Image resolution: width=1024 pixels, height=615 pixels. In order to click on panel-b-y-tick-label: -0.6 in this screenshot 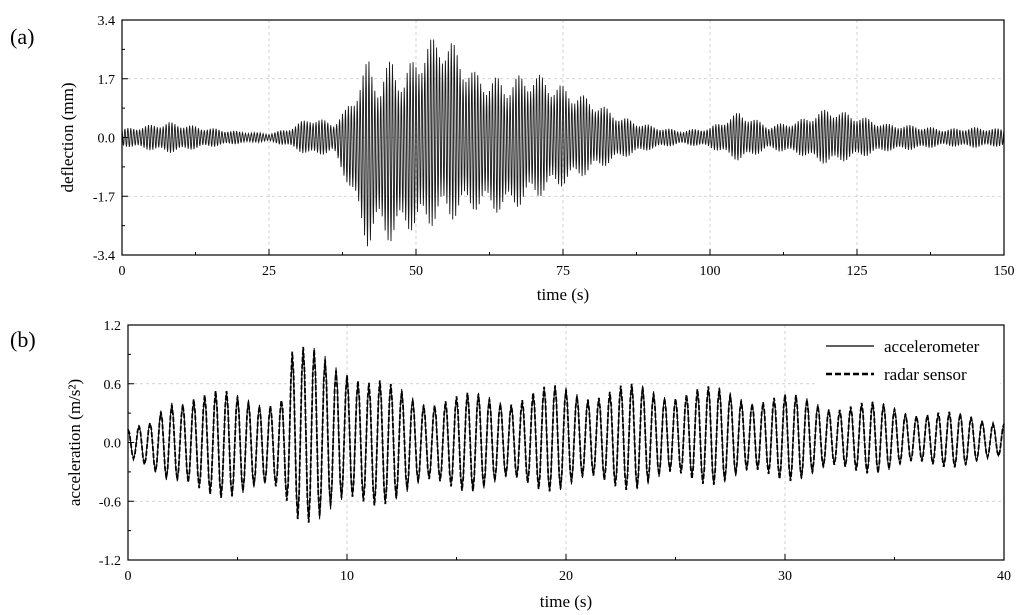, I will do `click(110, 502)`.